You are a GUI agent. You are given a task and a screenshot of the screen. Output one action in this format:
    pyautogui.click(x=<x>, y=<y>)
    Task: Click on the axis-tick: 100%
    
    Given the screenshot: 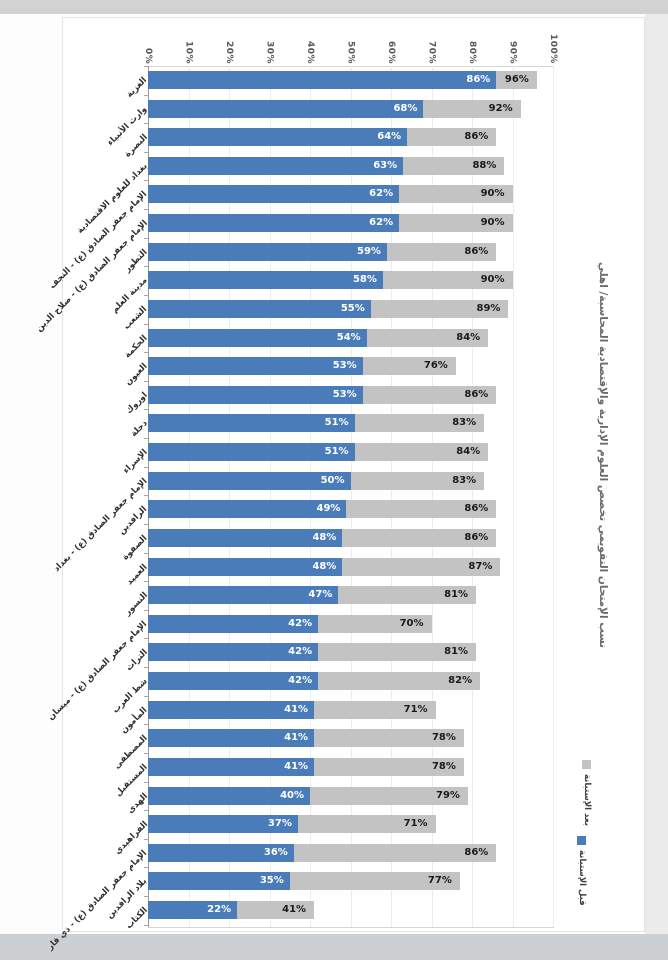 What is the action you would take?
    pyautogui.click(x=553, y=38)
    